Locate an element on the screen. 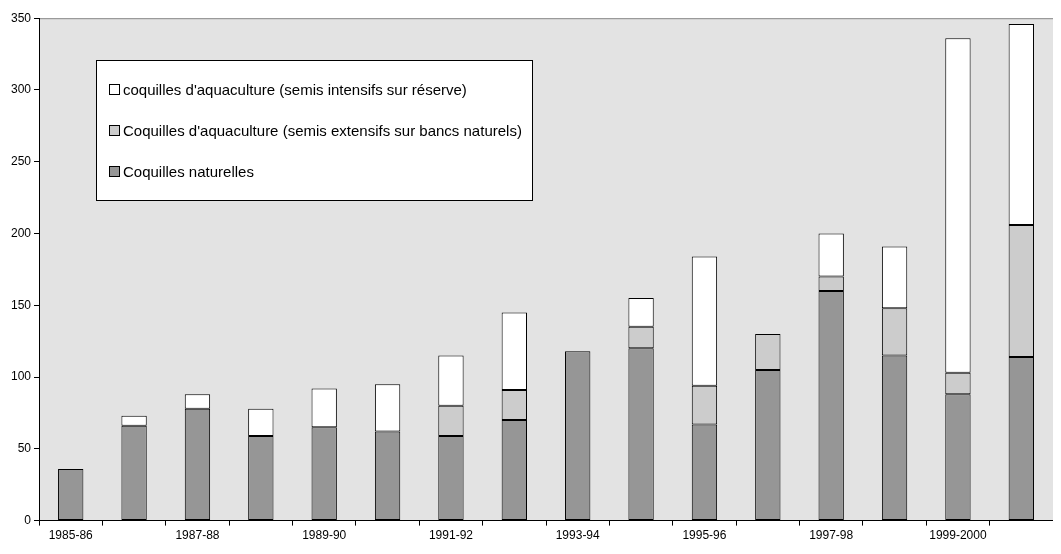  legend-label: coquilles d'aquaculture (semis intensifs sur réserve) is located at coordinates (295, 89).